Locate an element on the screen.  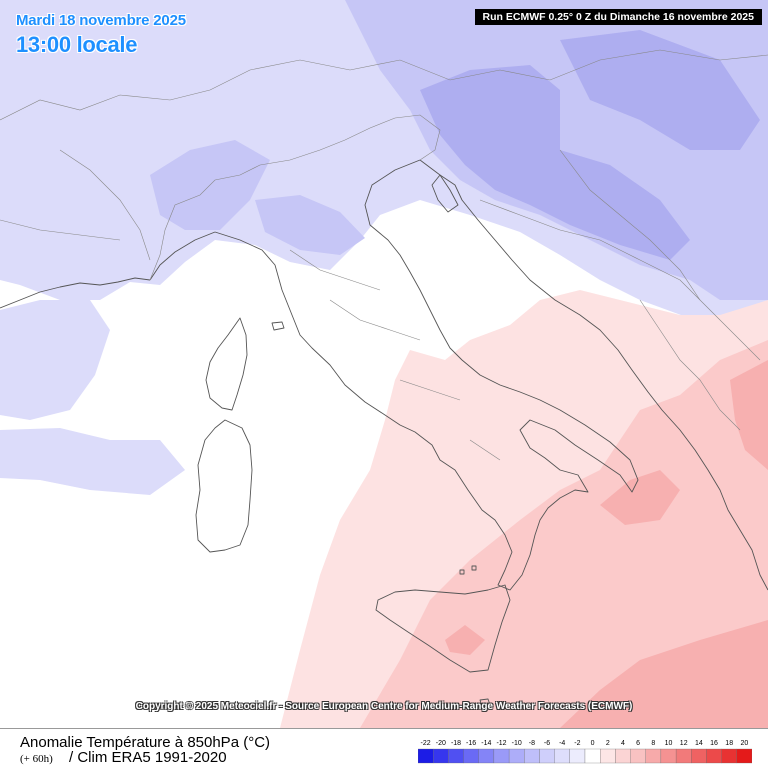
legend-tick-label: 2 is located at coordinates (608, 743).